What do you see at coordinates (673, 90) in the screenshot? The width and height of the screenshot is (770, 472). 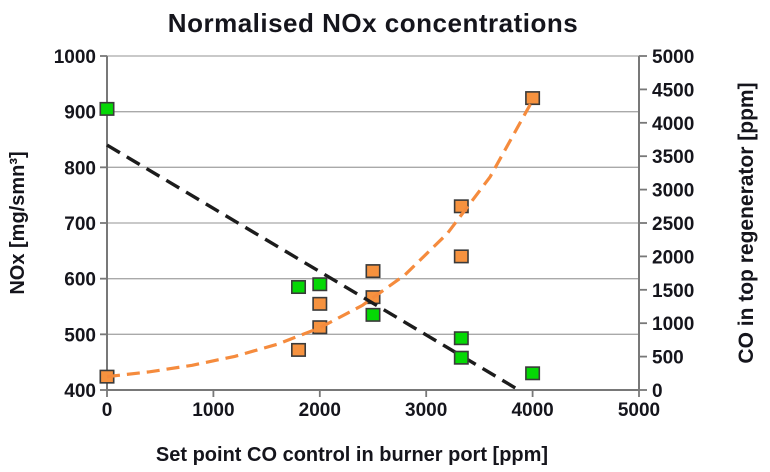 I see `right-tick-label: 4500` at bounding box center [673, 90].